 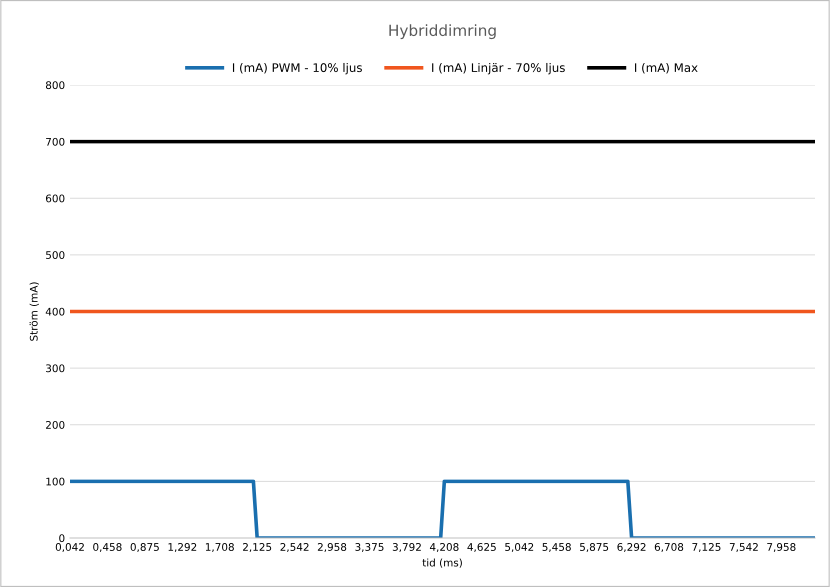 I want to click on y-tick-label: 100, so click(x=55, y=482).